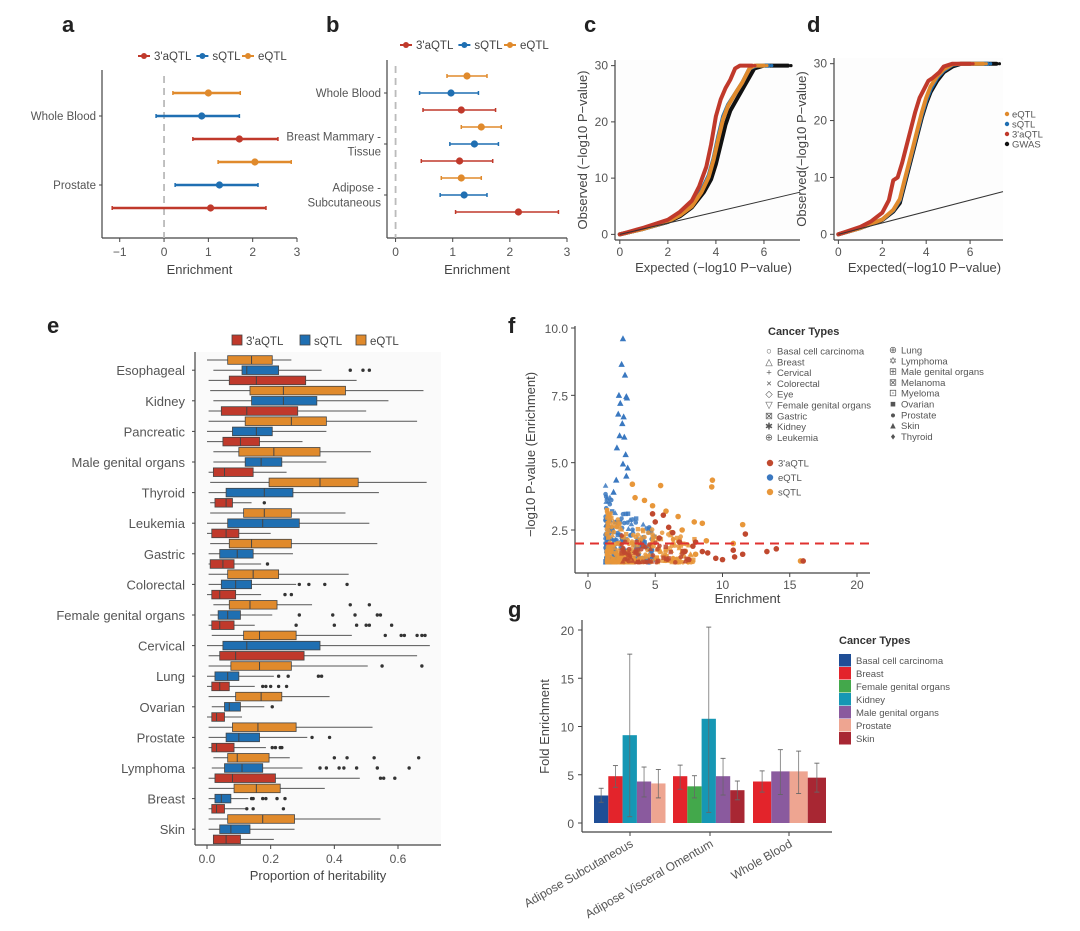 Image resolution: width=1080 pixels, height=931 pixels. What do you see at coordinates (918, 415) in the screenshot?
I see `legend-shape-label-prostate: Prostate` at bounding box center [918, 415].